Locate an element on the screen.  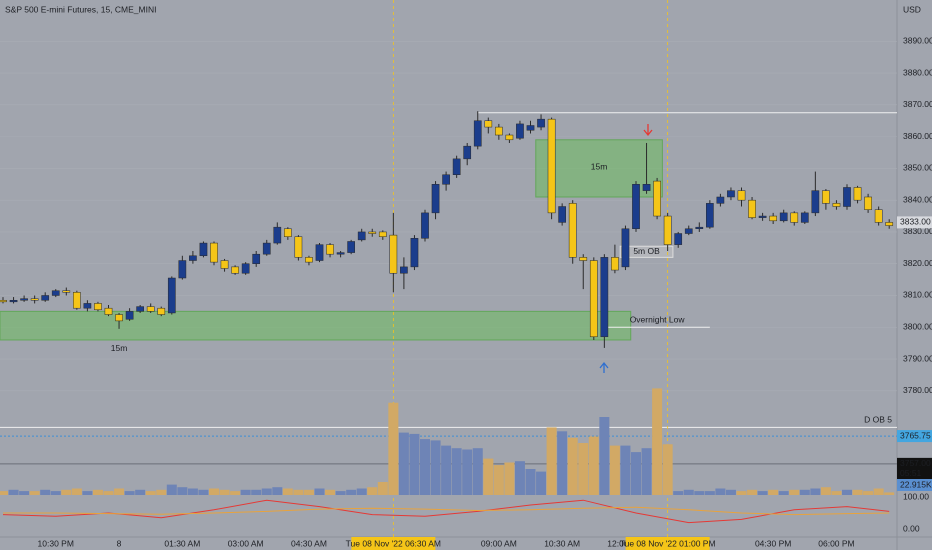
y-tick-label: 3850.00 is located at coordinates (917, 168).